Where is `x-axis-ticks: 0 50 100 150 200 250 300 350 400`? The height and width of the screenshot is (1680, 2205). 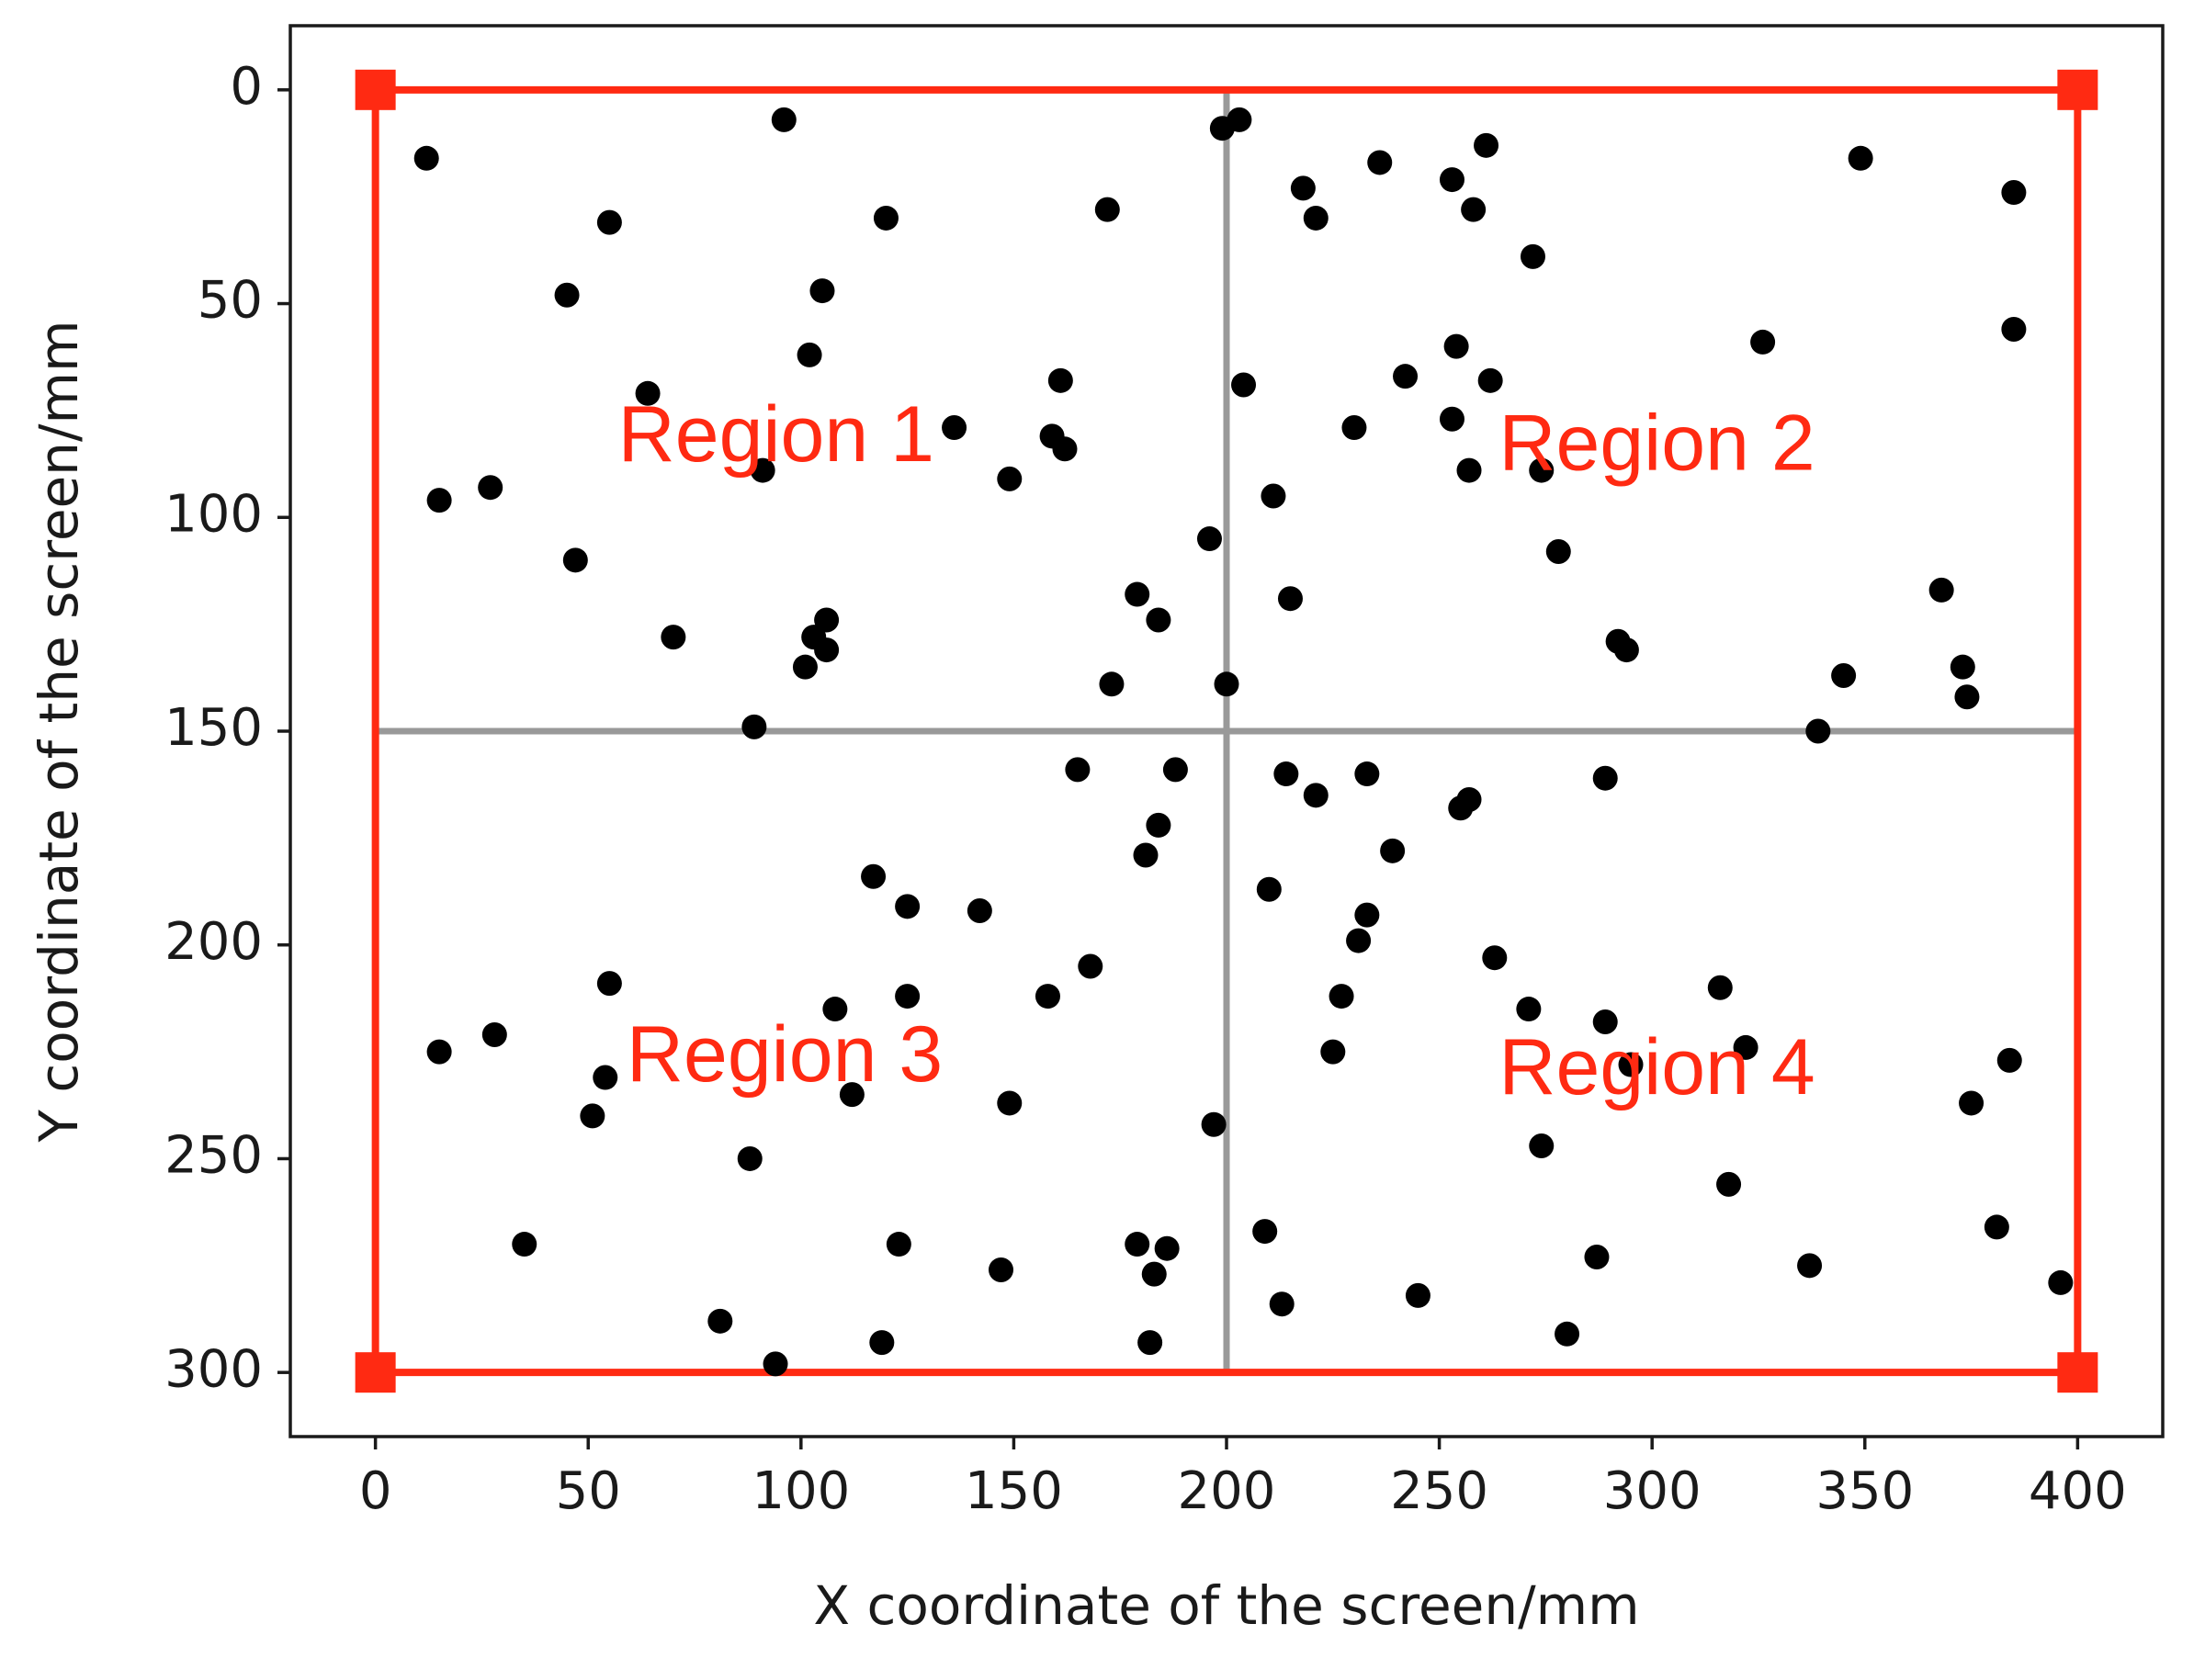
x-axis-ticks: 0 50 100 150 200 250 300 350 400 is located at coordinates (1243, 1479).